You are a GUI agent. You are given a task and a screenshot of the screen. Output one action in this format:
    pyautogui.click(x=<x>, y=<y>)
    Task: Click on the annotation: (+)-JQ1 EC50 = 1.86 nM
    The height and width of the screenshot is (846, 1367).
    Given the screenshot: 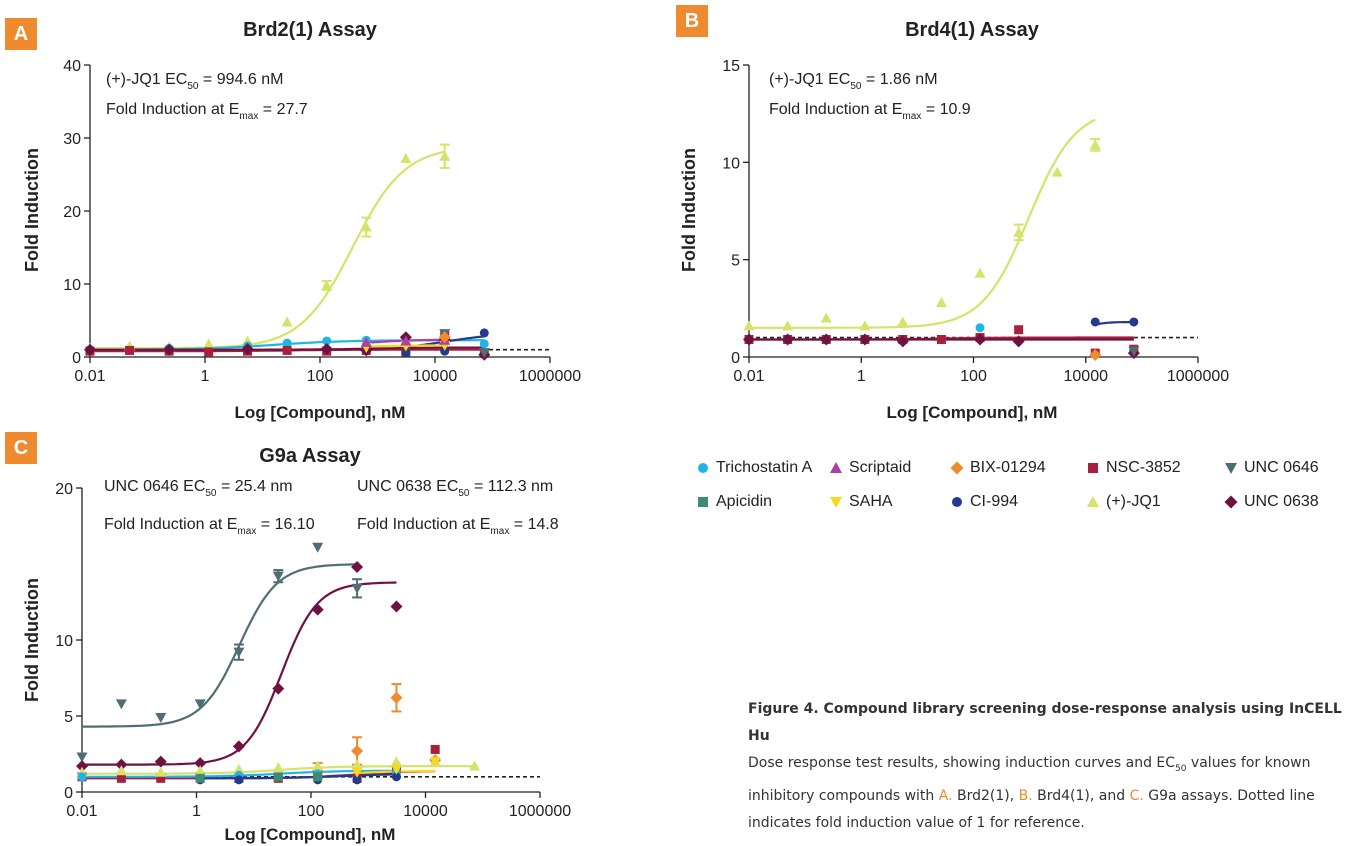 What is the action you would take?
    pyautogui.click(x=853, y=81)
    